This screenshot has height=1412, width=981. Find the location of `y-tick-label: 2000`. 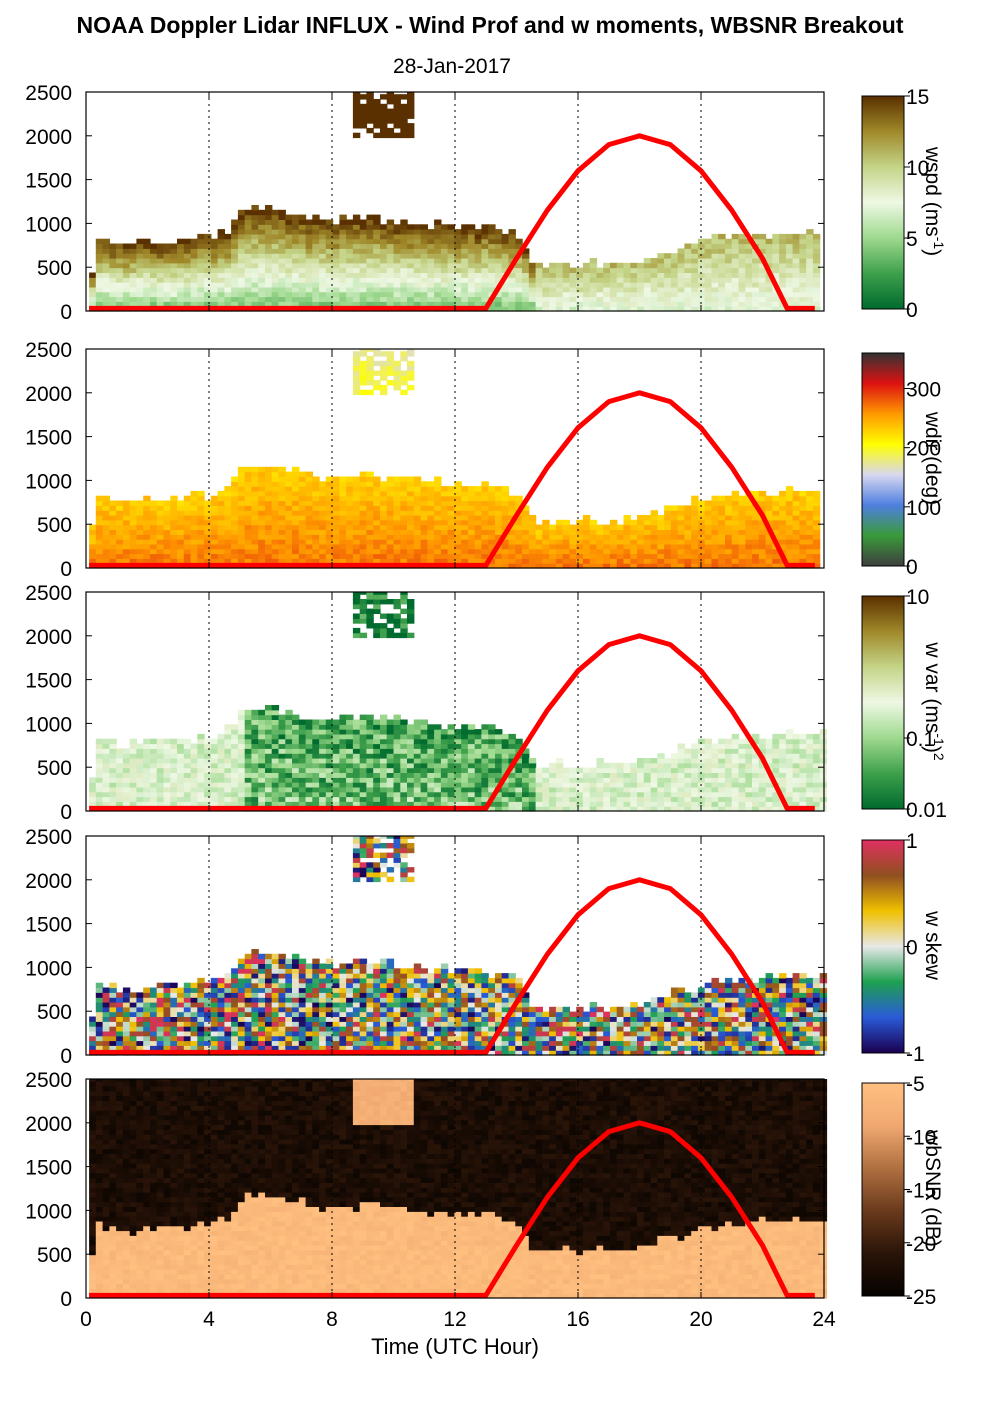

y-tick-label: 2000 is located at coordinates (48, 137).